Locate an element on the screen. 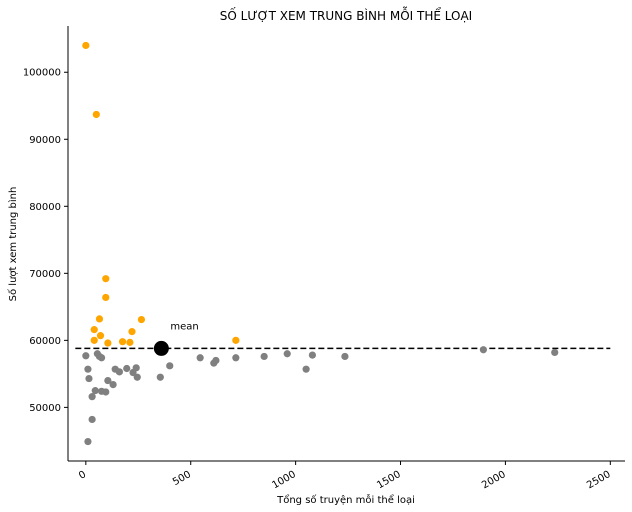  y-tick-label: 70000 is located at coordinates (45, 274).